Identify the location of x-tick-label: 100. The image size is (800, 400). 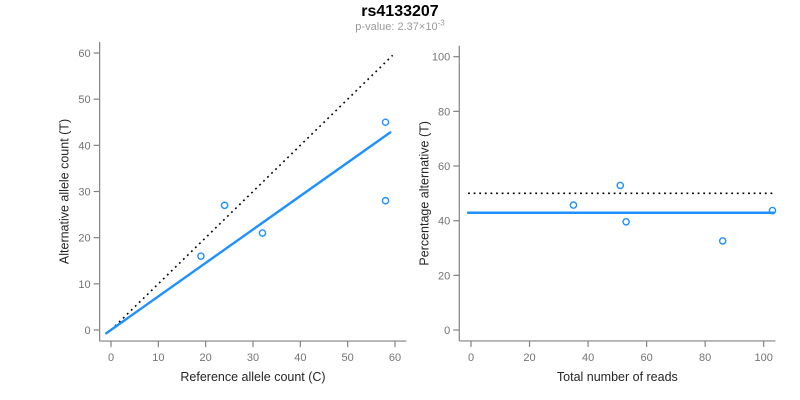
(764, 358).